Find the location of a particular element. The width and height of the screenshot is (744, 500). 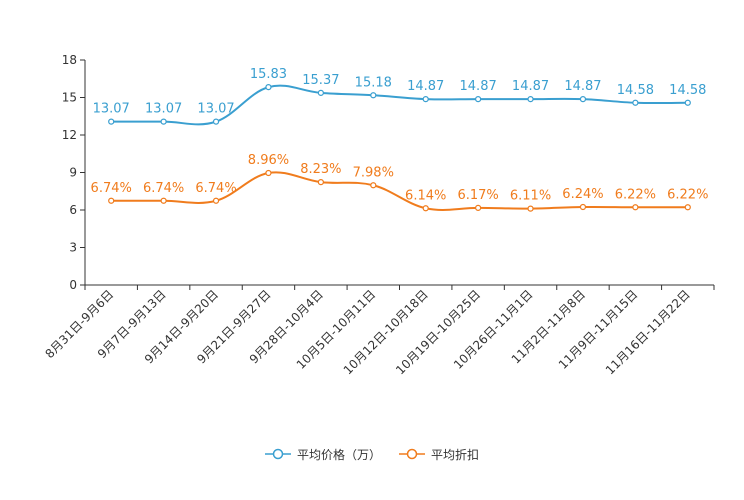

data-label: 7.98% is located at coordinates (373, 172).